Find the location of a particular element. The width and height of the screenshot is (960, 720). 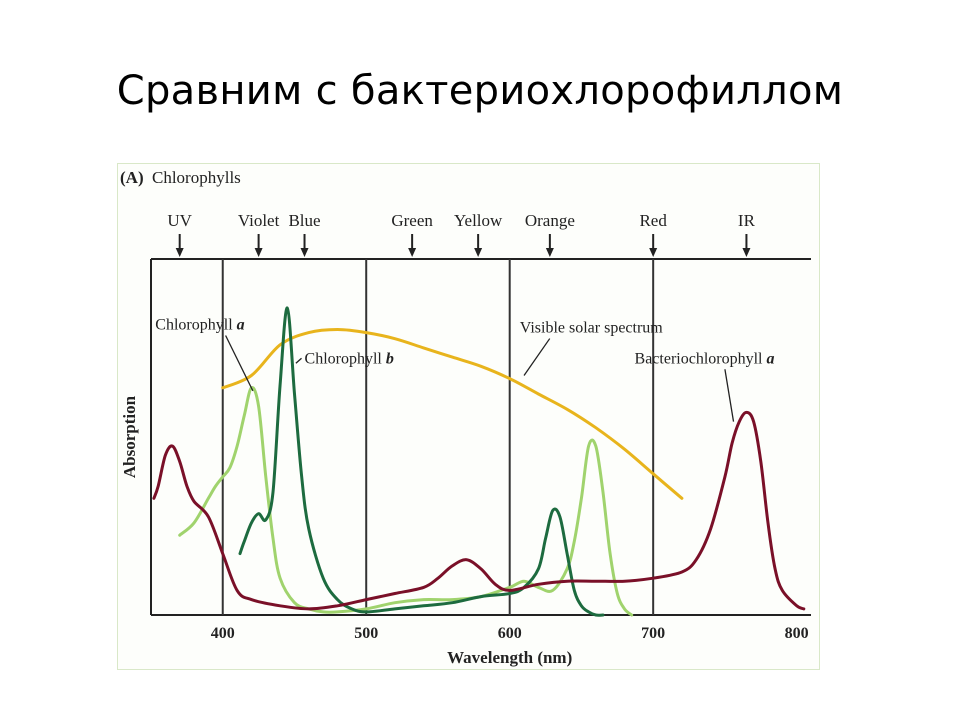

band-arrow-head-red is located at coordinates (653, 252).